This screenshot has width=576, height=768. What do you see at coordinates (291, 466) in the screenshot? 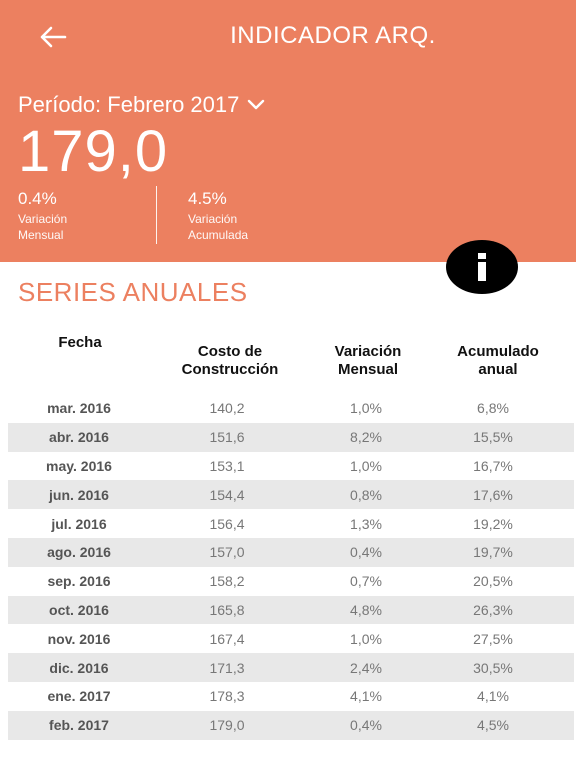
I see `table-row: may. 2016 153,1 1,0% 16,7%` at bounding box center [291, 466].